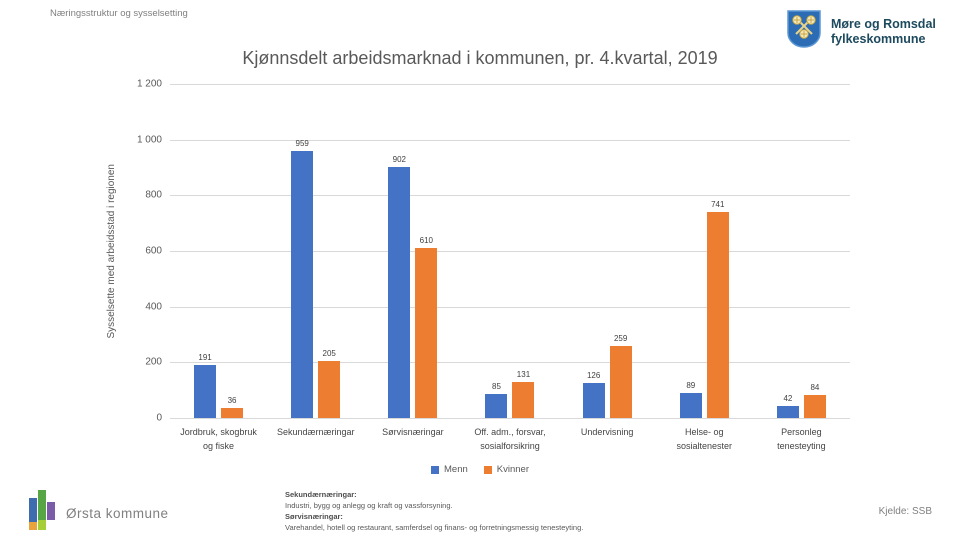 The image size is (960, 540). What do you see at coordinates (413, 432) in the screenshot?
I see `x-category-label: Sørvisnæringar` at bounding box center [413, 432].